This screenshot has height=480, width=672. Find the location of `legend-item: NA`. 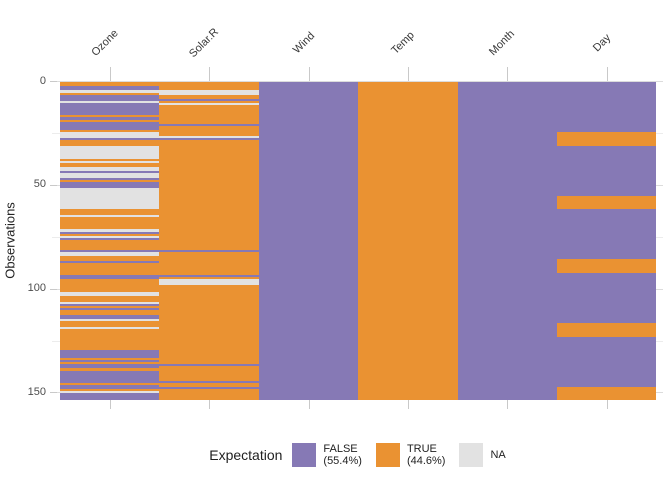

legend-item: NA is located at coordinates (482, 455).